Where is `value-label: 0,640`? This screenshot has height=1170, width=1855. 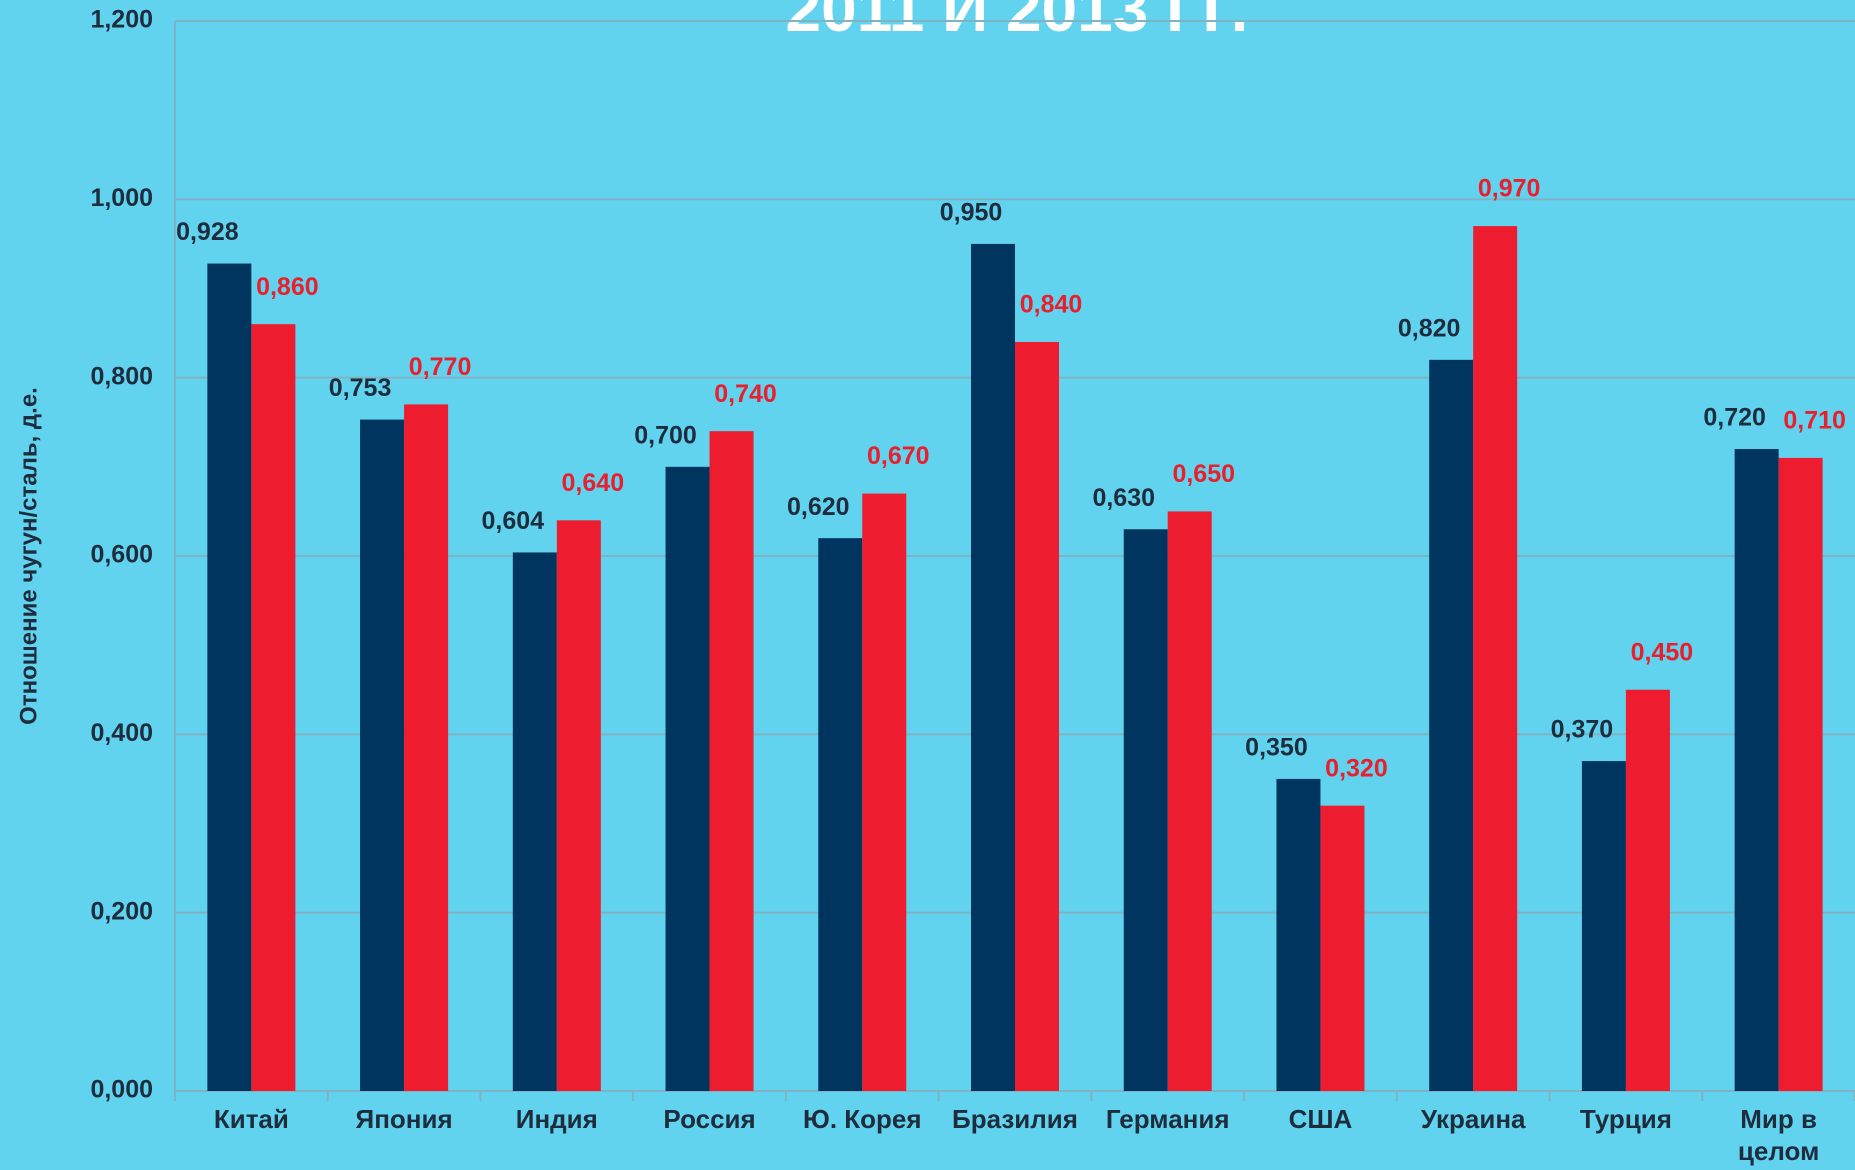
value-label: 0,640 is located at coordinates (593, 483).